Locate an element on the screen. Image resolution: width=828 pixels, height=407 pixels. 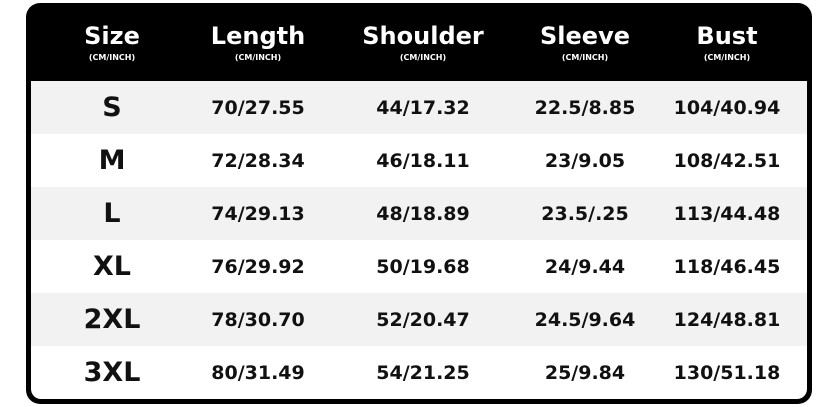
measurement: 24.5/9.64 is located at coordinates (585, 319).